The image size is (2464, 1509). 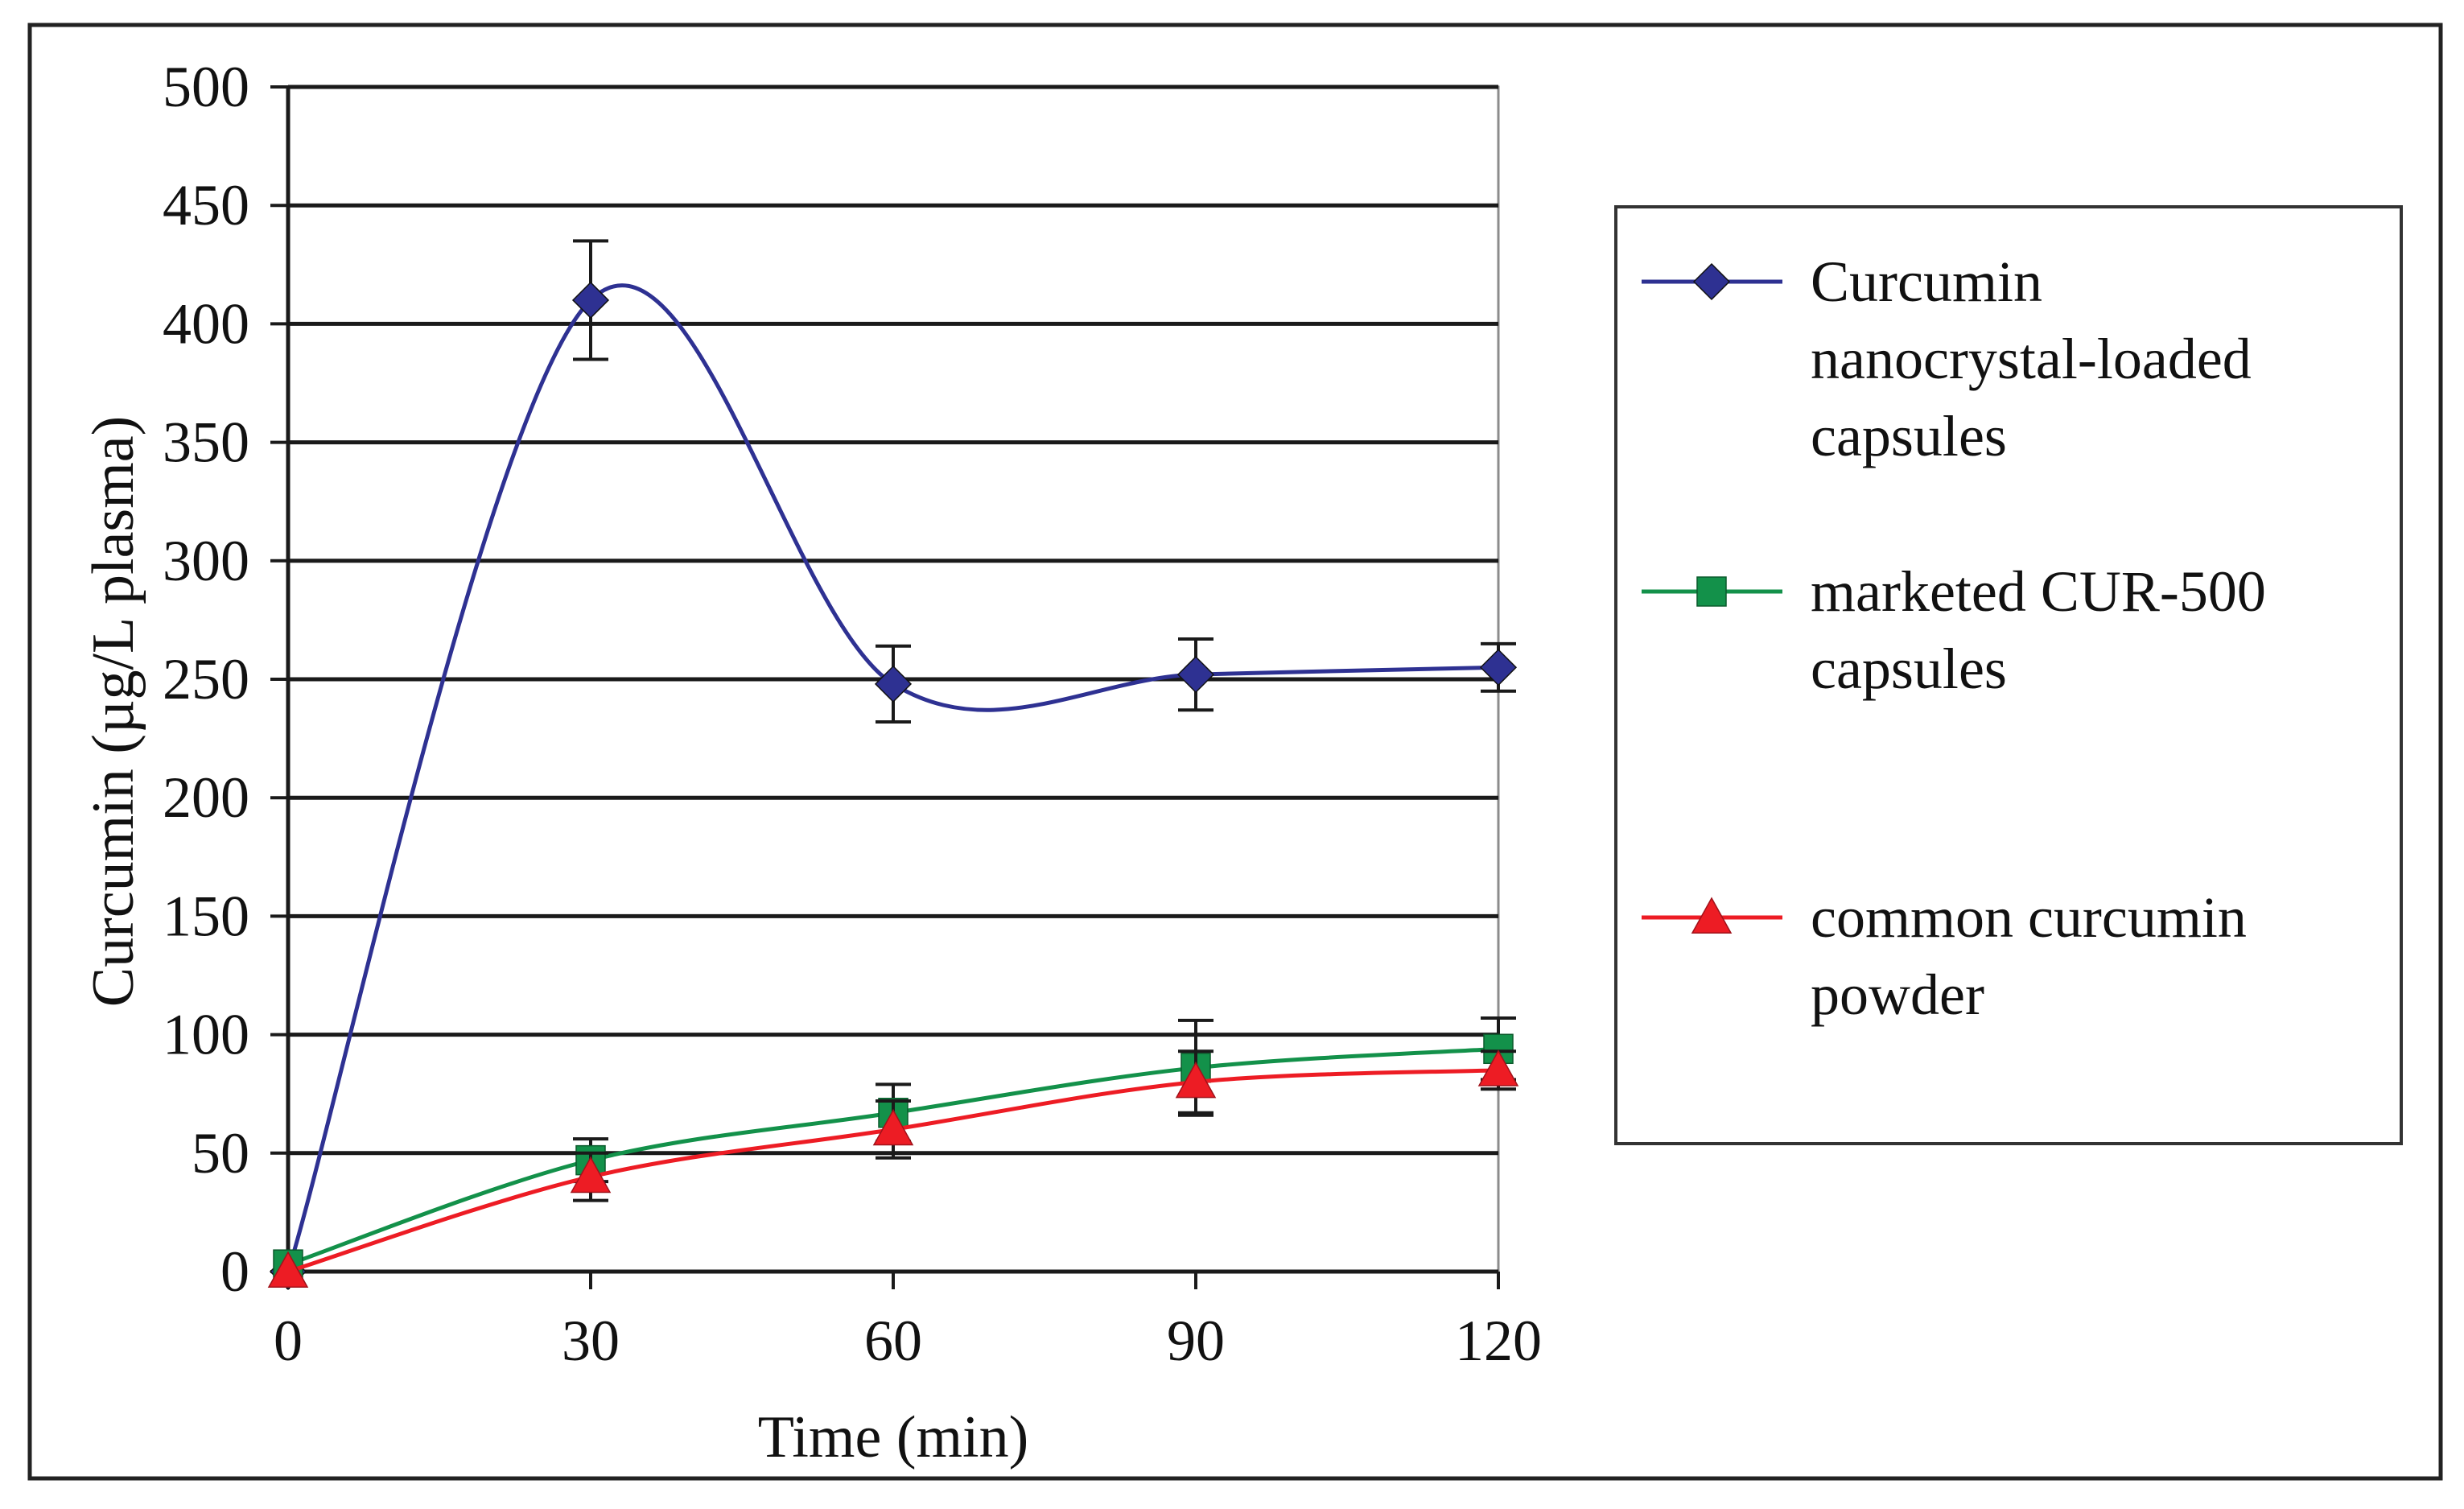 I want to click on y-tick-label: 0, so click(x=234, y=1271).